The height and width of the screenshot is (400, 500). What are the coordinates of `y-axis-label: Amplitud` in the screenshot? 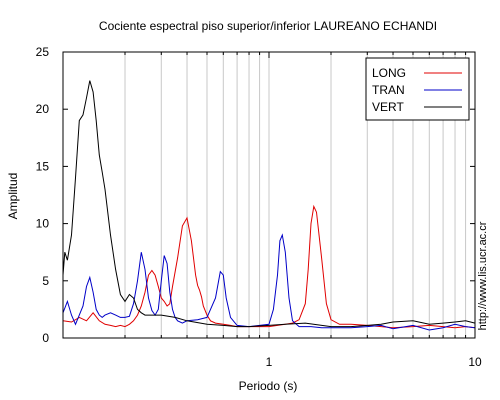 It's located at (13, 196).